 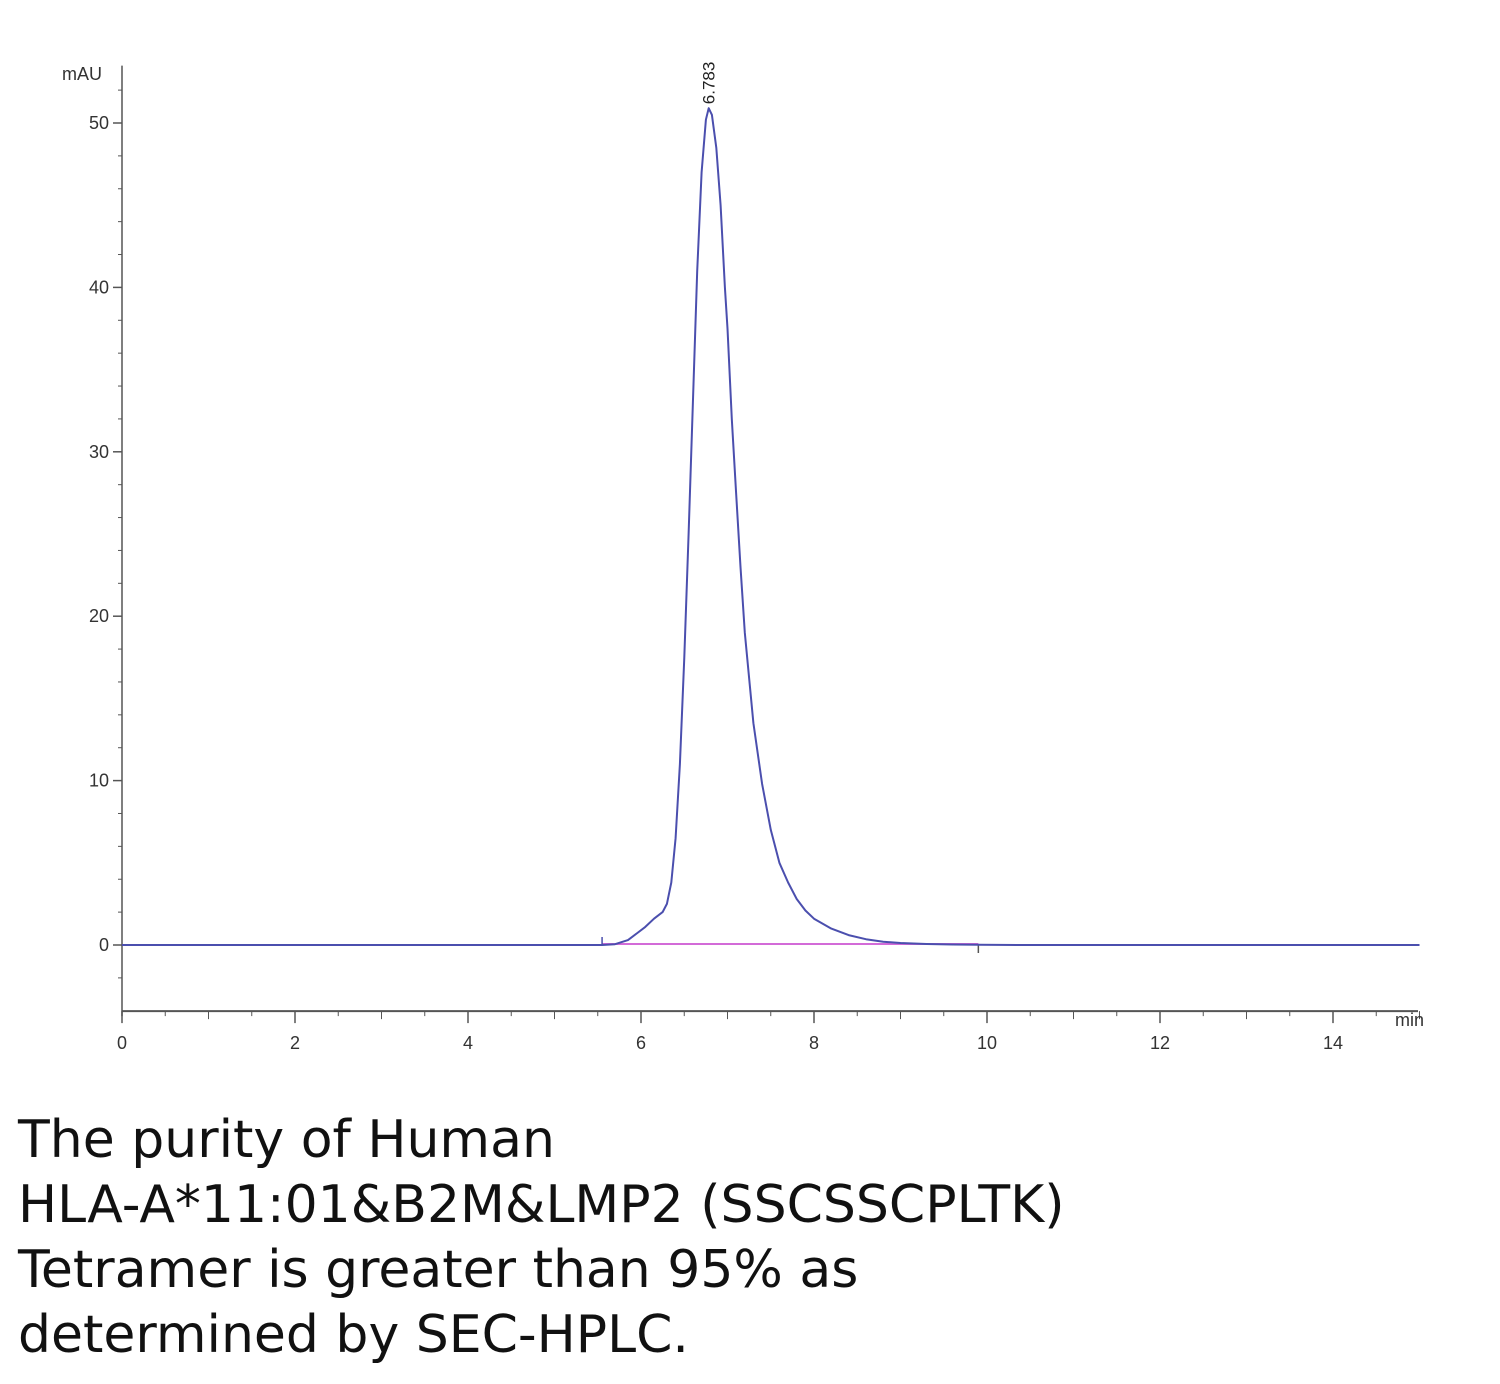 I want to click on y-tick-label: 30, so click(x=99, y=452).